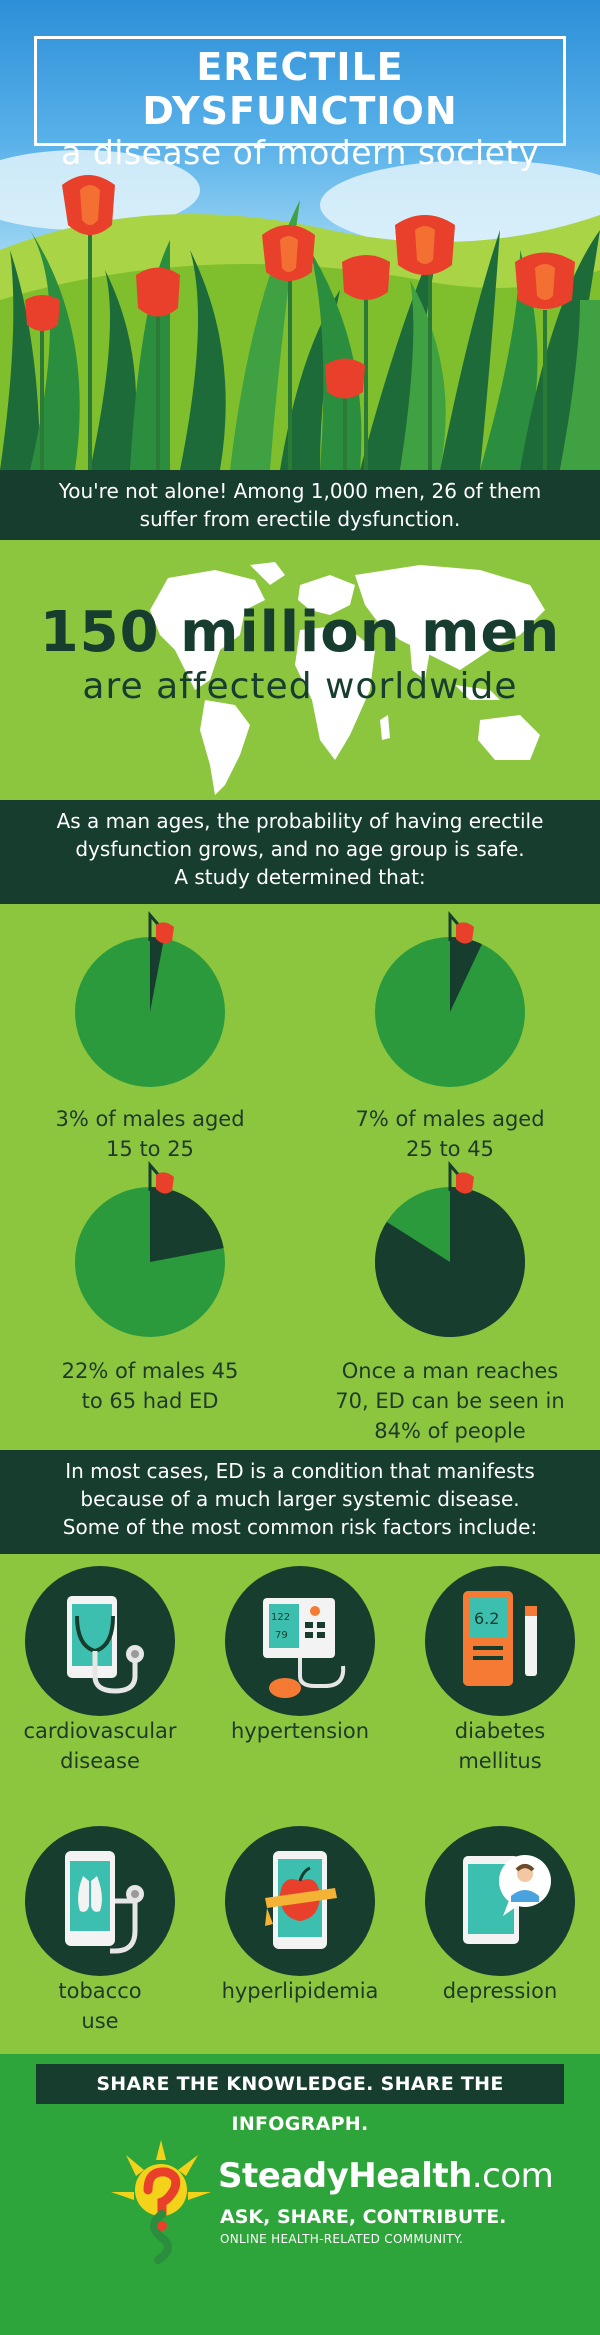  I want to click on risk-label: diabetes mellitus, so click(500, 1746).